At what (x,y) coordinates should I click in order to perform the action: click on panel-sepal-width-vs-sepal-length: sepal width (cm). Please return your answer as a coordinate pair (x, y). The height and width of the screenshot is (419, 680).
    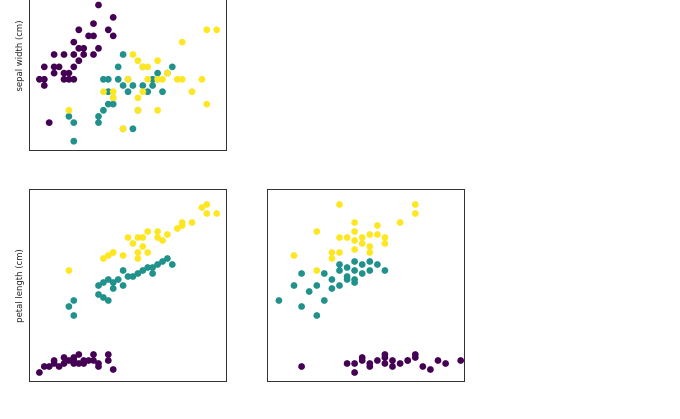
    Looking at the image, I should click on (121, 75).